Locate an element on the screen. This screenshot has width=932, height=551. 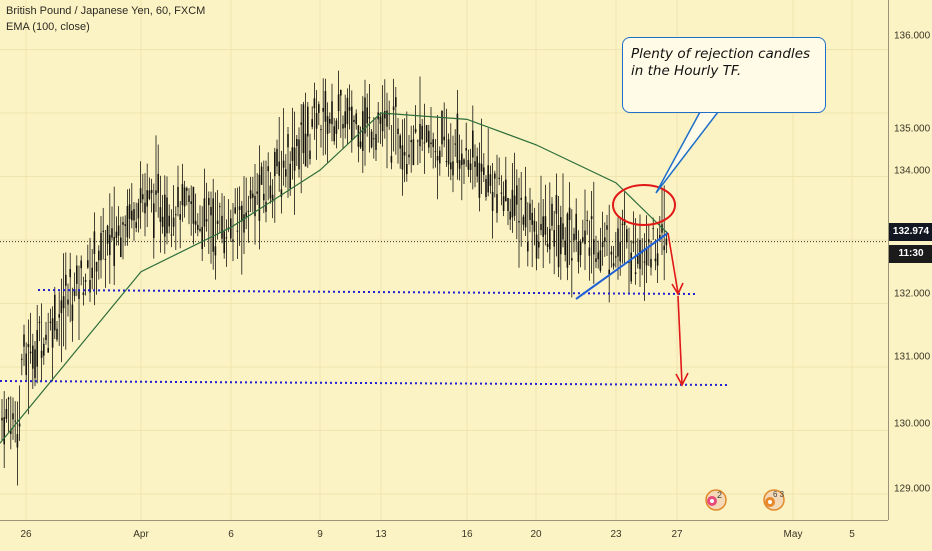
price-tick-134: 134.000 is located at coordinates (912, 171).